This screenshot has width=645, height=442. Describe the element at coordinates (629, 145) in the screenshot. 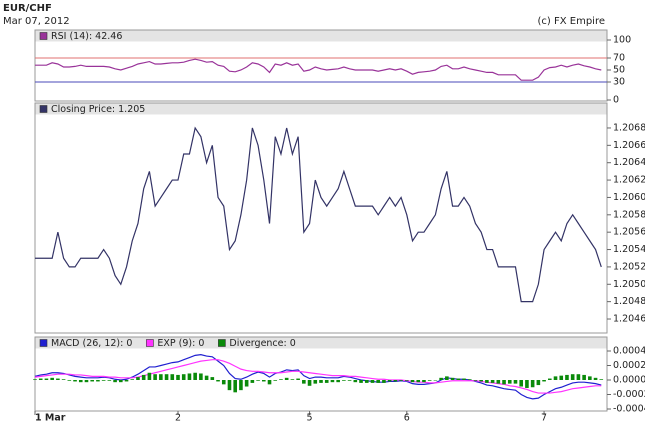

I see `y-tick-label: 1.2066` at that location.